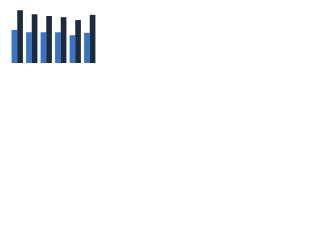 The height and width of the screenshot is (240, 320). I want to click on chart, so click(53, 37).